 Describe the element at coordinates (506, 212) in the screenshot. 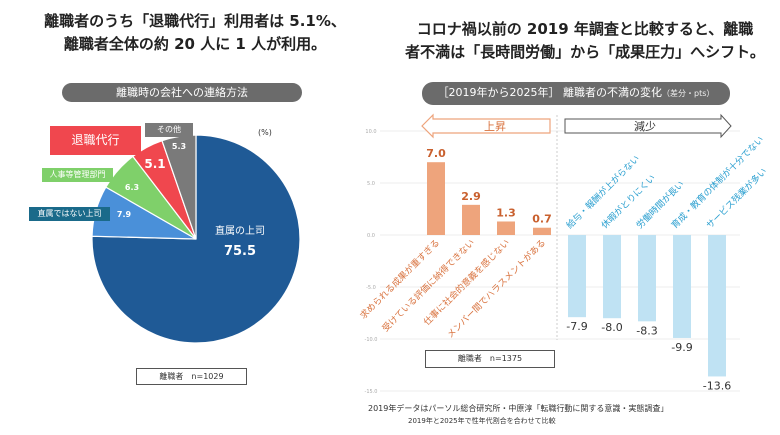

I see `bar-value-label: 1.3` at that location.